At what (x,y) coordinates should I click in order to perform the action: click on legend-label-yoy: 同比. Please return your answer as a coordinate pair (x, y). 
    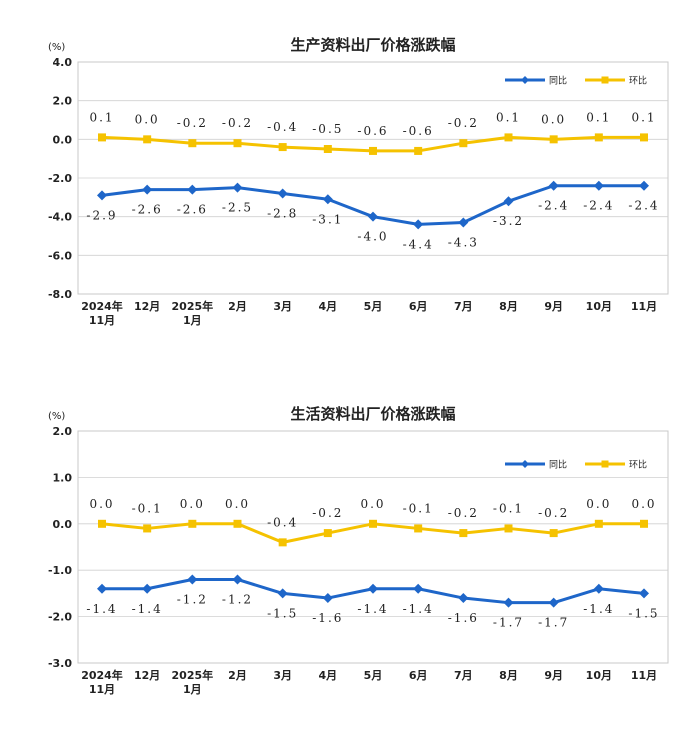
    Looking at the image, I should click on (558, 81).